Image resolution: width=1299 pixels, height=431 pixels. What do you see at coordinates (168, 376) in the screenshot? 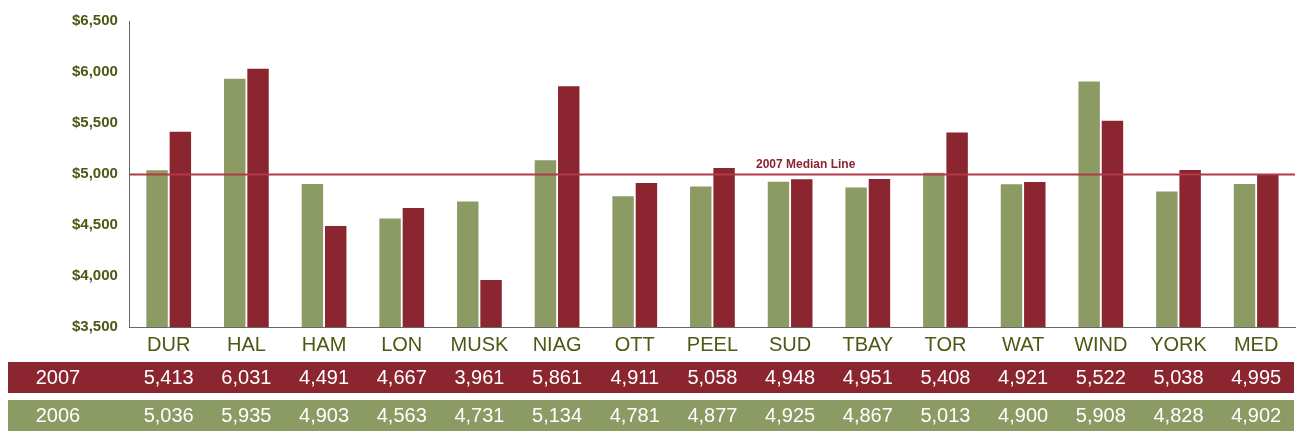
I see `data-label: 5,413` at bounding box center [168, 376].